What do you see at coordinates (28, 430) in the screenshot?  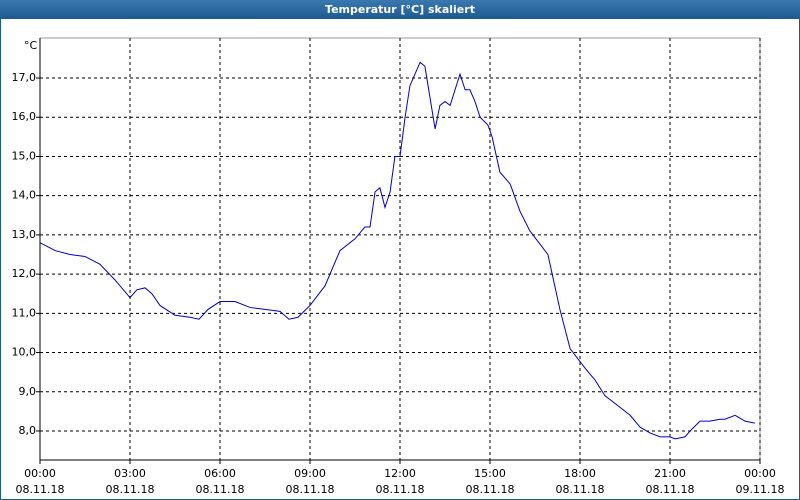 I see `y-tick-label: 8,0` at bounding box center [28, 430].